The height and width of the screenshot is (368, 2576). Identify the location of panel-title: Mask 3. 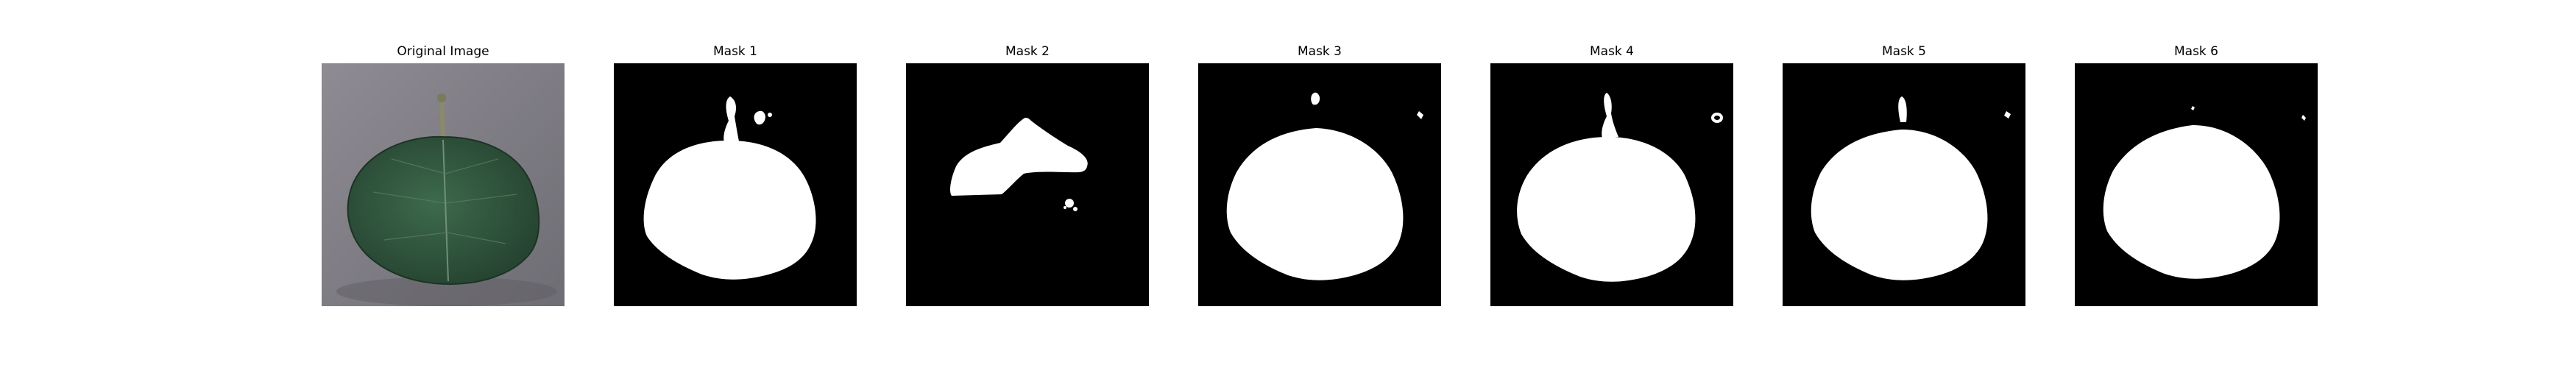
(1319, 52).